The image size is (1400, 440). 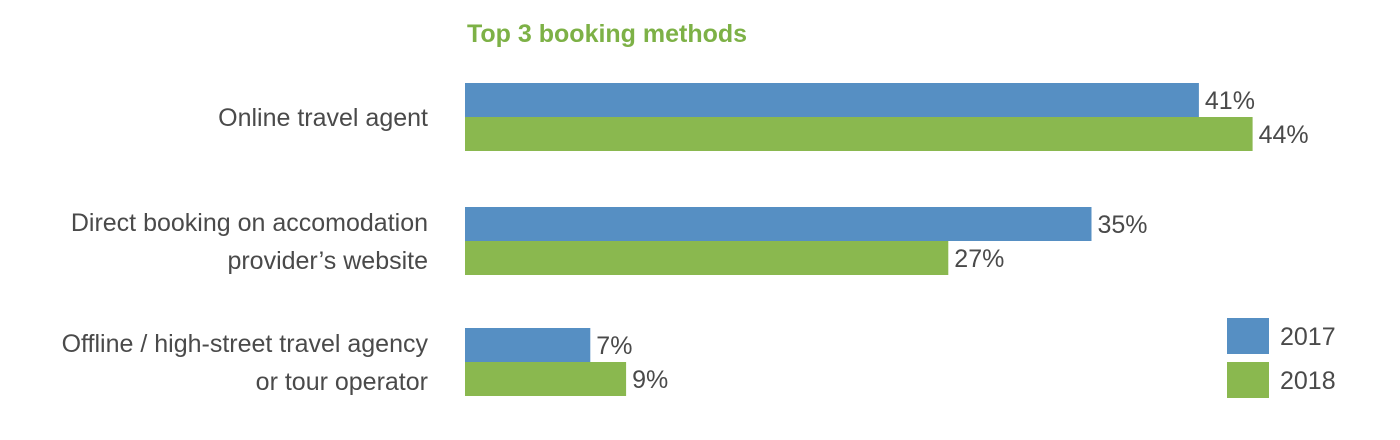 What do you see at coordinates (1230, 101) in the screenshot?
I see `data-label: 41%` at bounding box center [1230, 101].